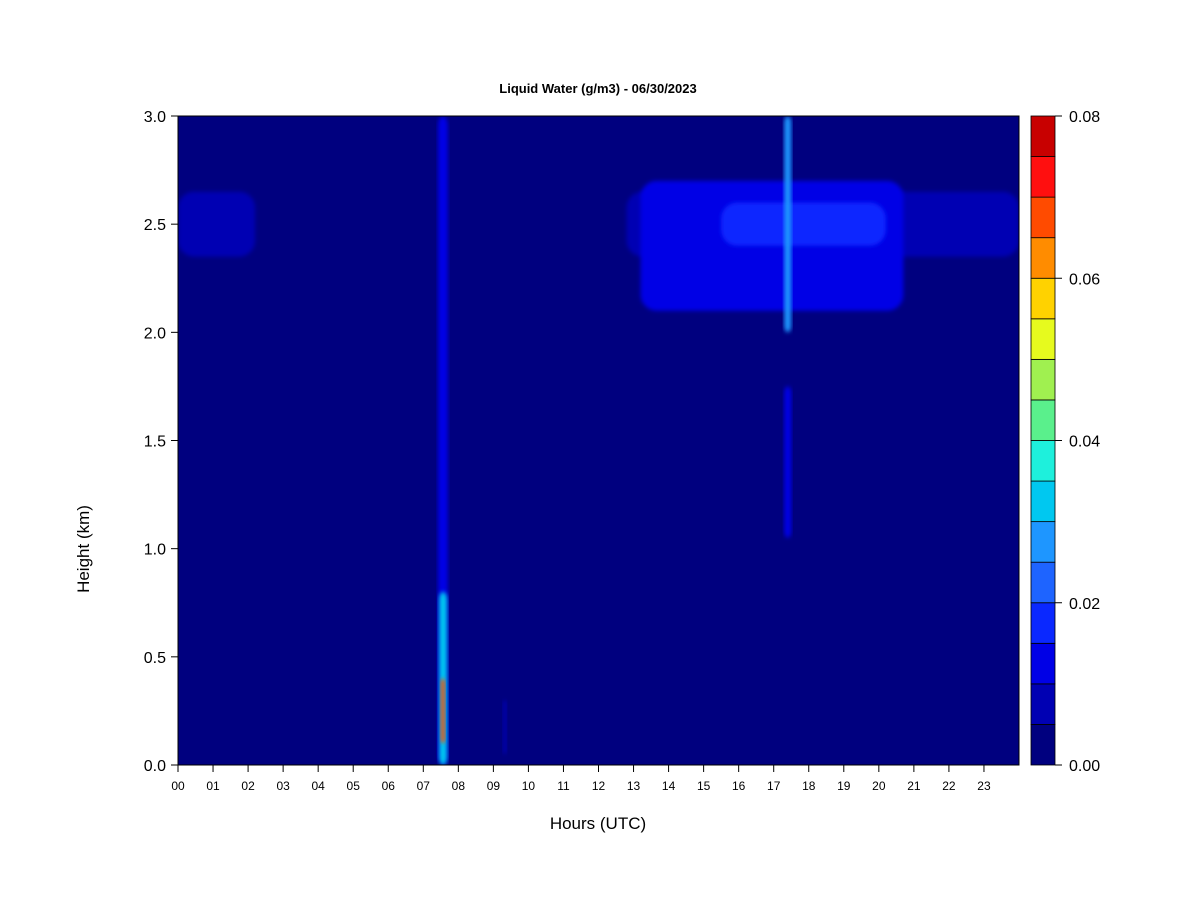 The width and height of the screenshot is (1200, 900). Describe the element at coordinates (949, 786) in the screenshot. I see `x-tick-label: 22` at that location.